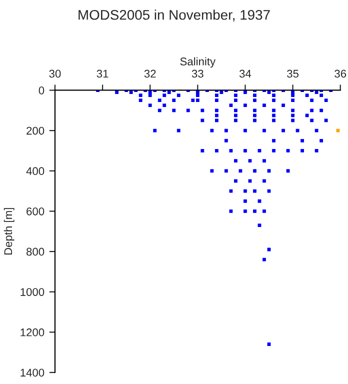 The image size is (348, 384). What do you see at coordinates (32, 332) in the screenshot?
I see `y-tick-label: 1200` at bounding box center [32, 332].